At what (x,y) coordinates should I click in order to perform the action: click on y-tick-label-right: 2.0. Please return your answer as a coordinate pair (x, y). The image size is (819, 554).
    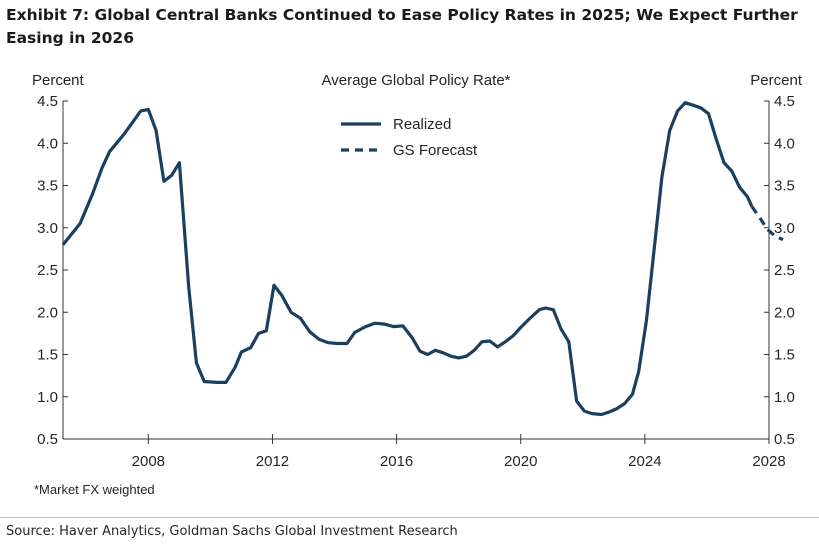
    Looking at the image, I should click on (784, 312).